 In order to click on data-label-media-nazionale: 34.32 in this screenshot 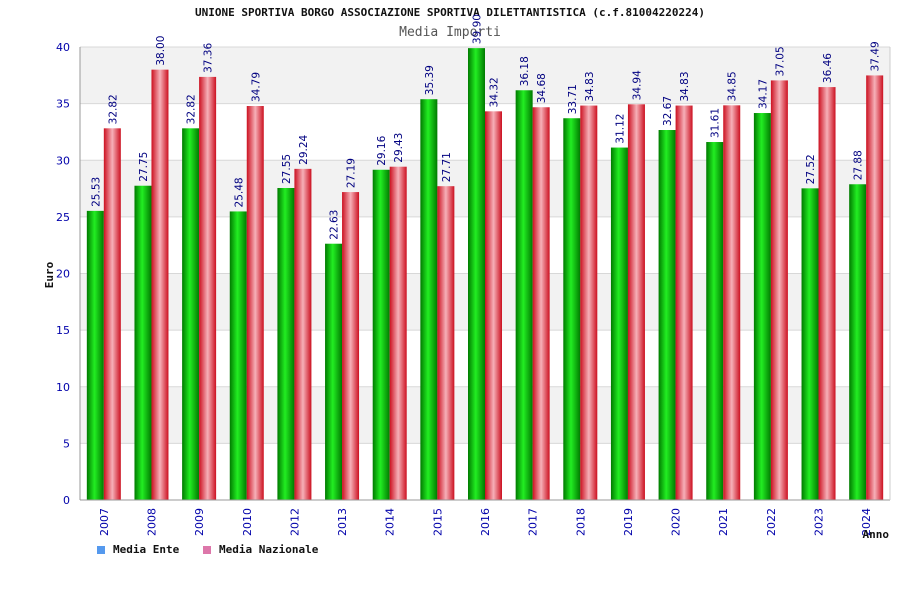, I will do `click(495, 92)`.